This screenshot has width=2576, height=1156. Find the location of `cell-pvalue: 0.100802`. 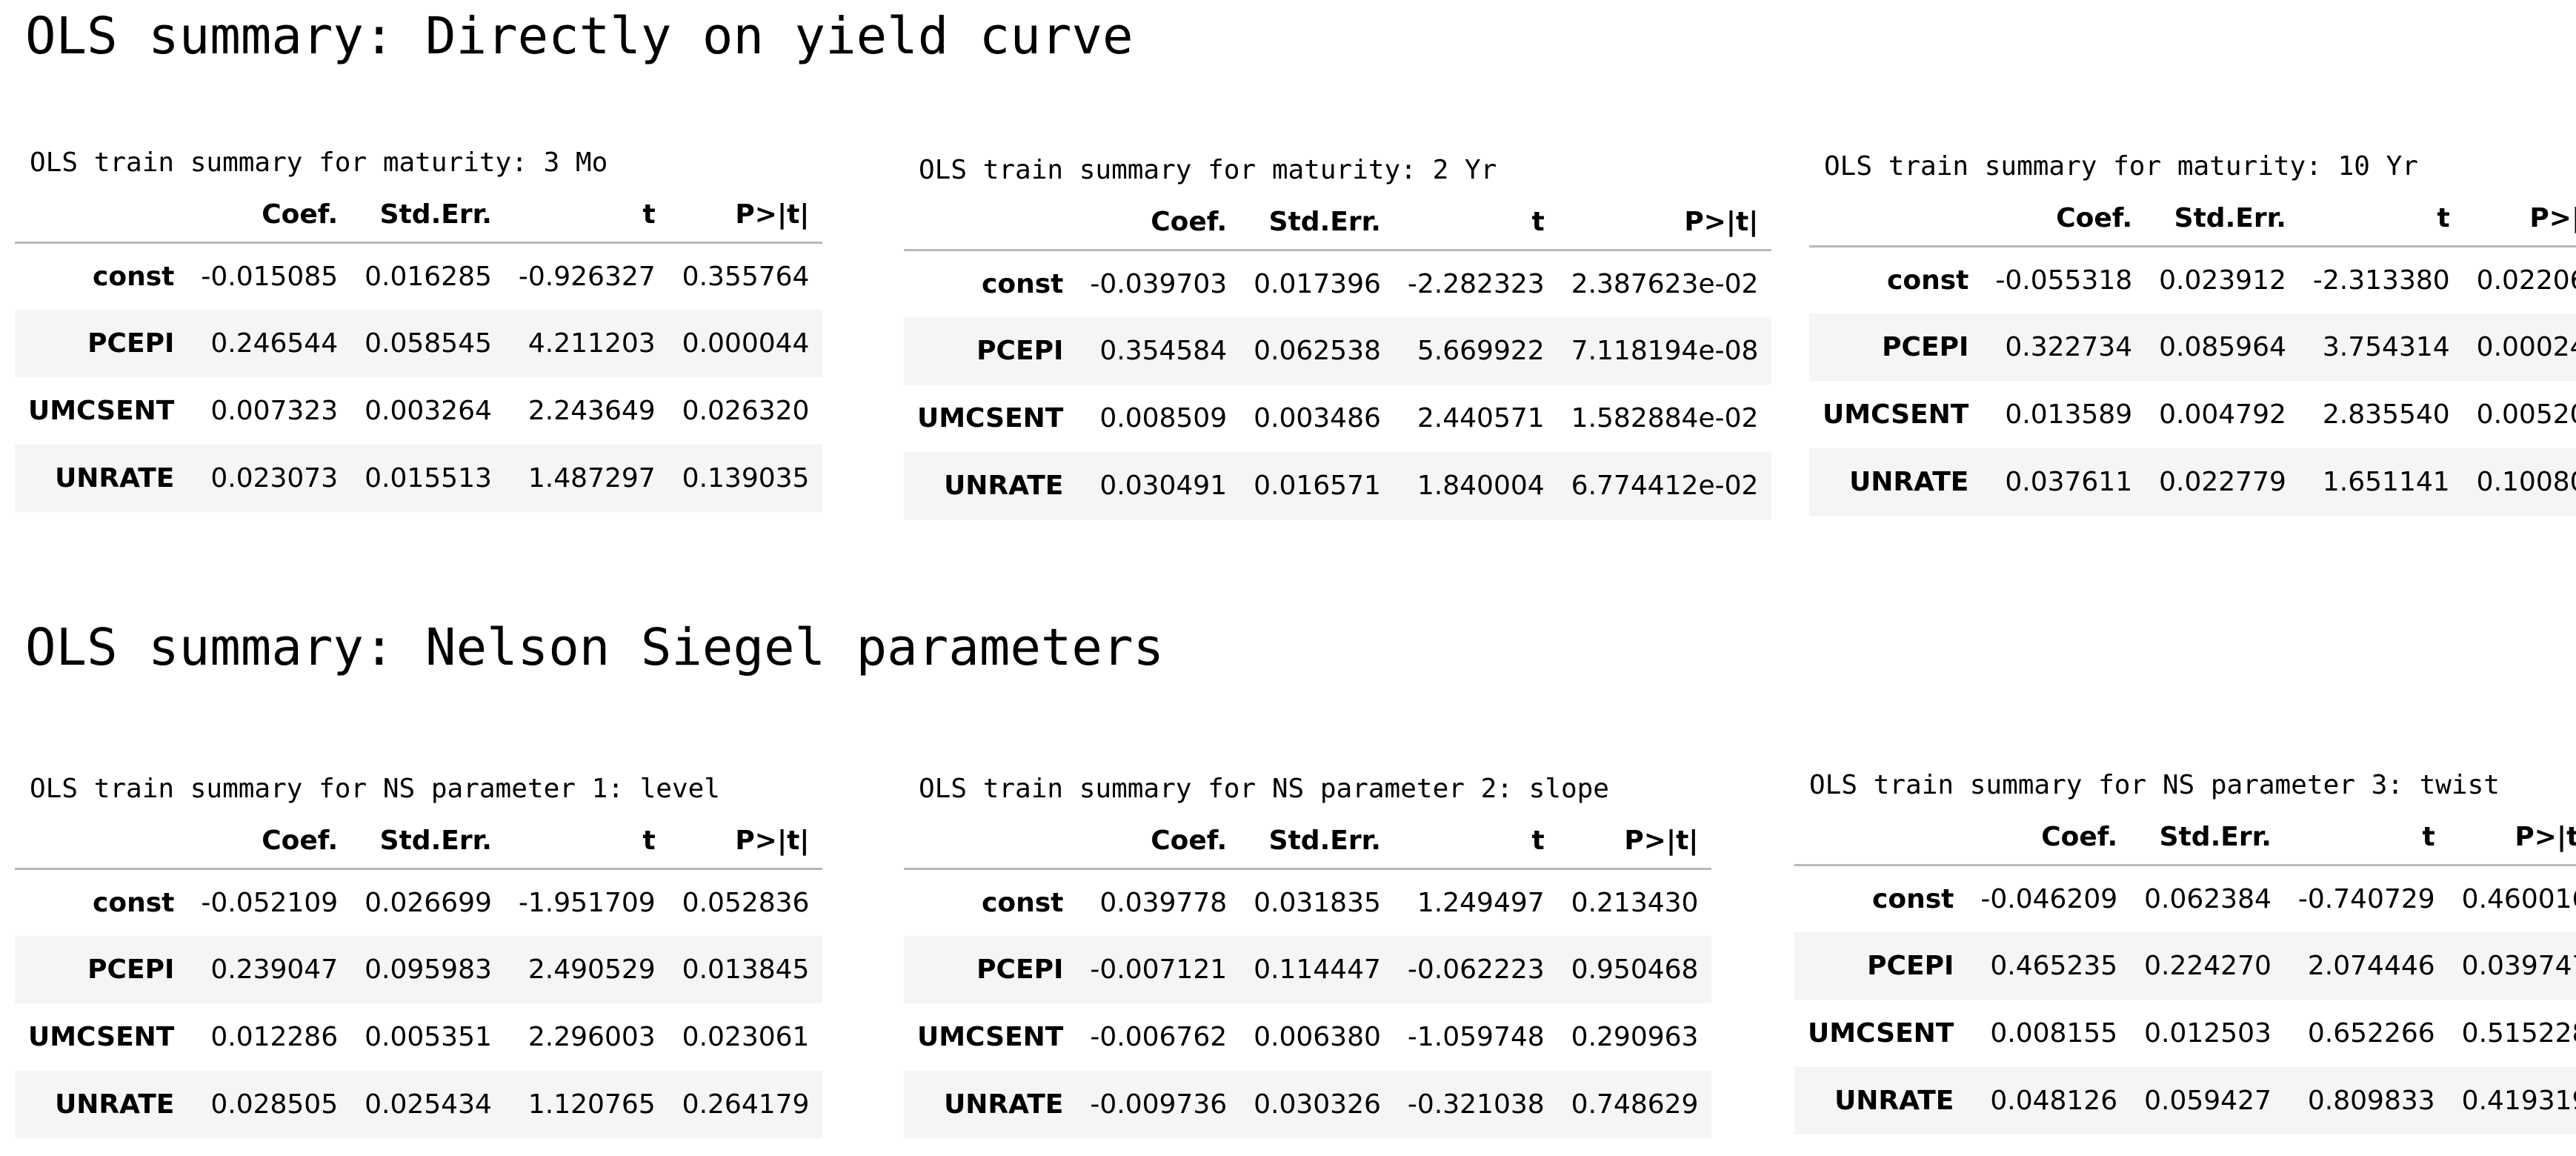

cell-pvalue: 0.100802 is located at coordinates (2526, 483).